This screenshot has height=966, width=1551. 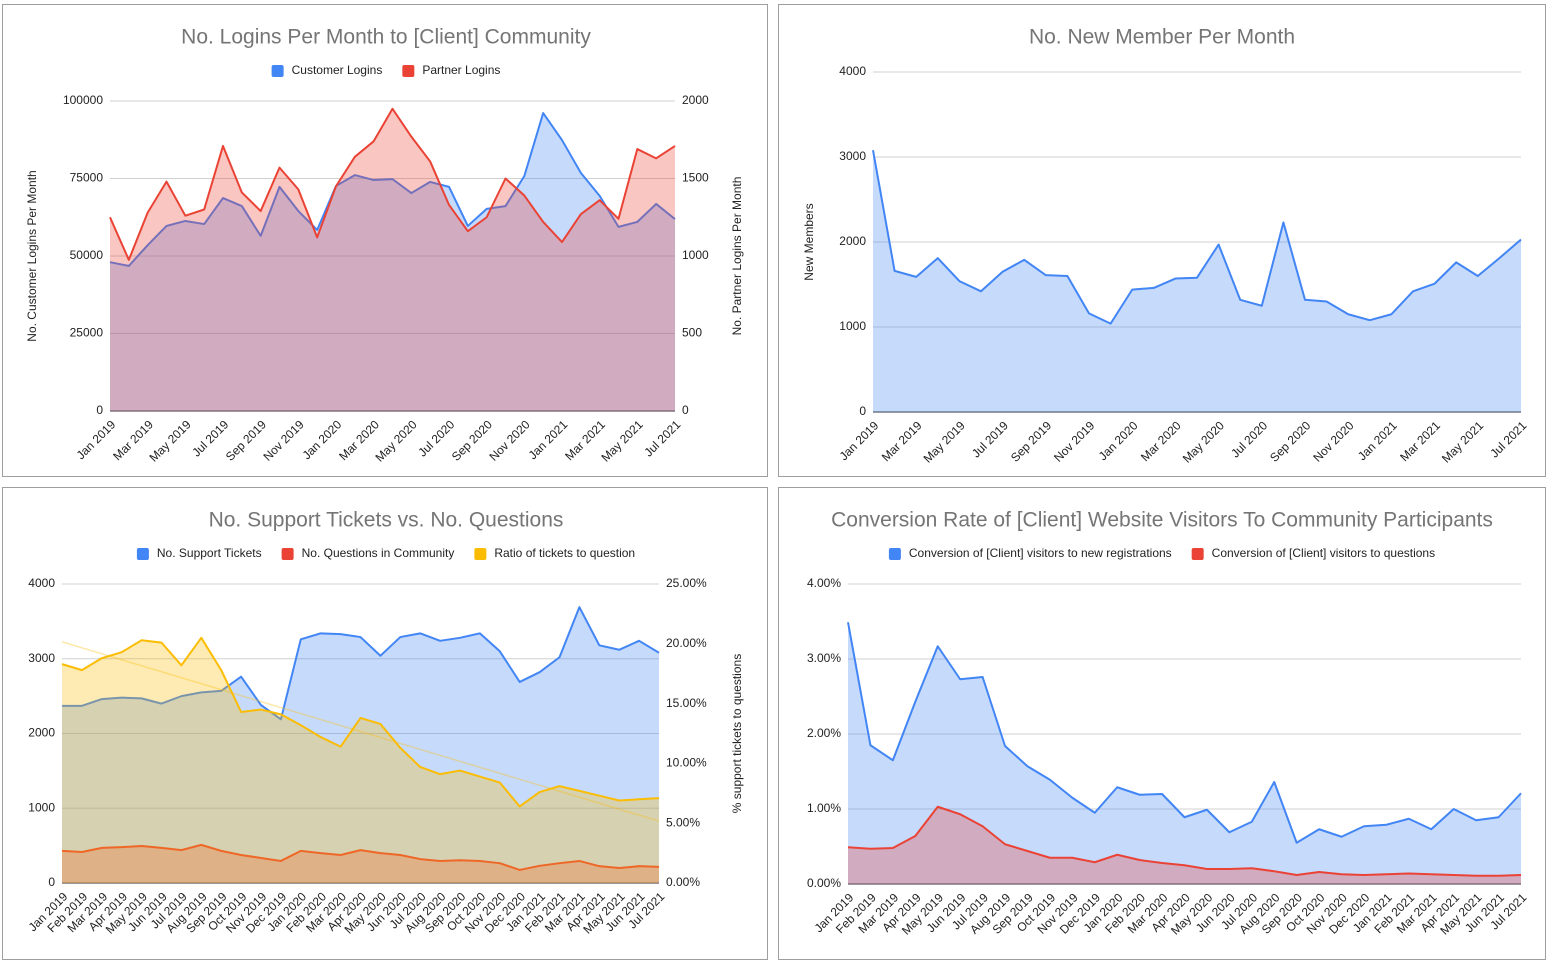 I want to click on y-tick-label: 75000, so click(x=87, y=178).